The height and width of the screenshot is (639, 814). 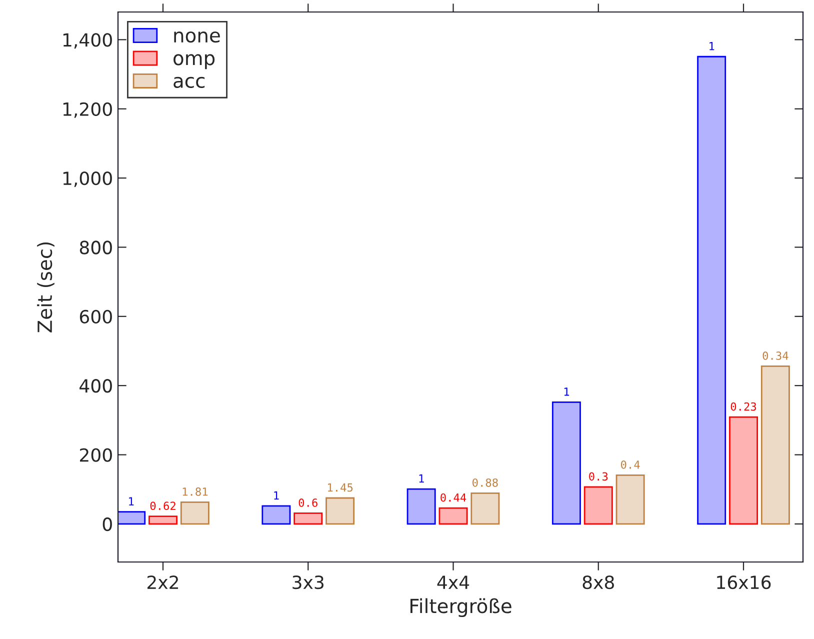 I want to click on y-tick-label: 1,400, so click(x=87, y=41).